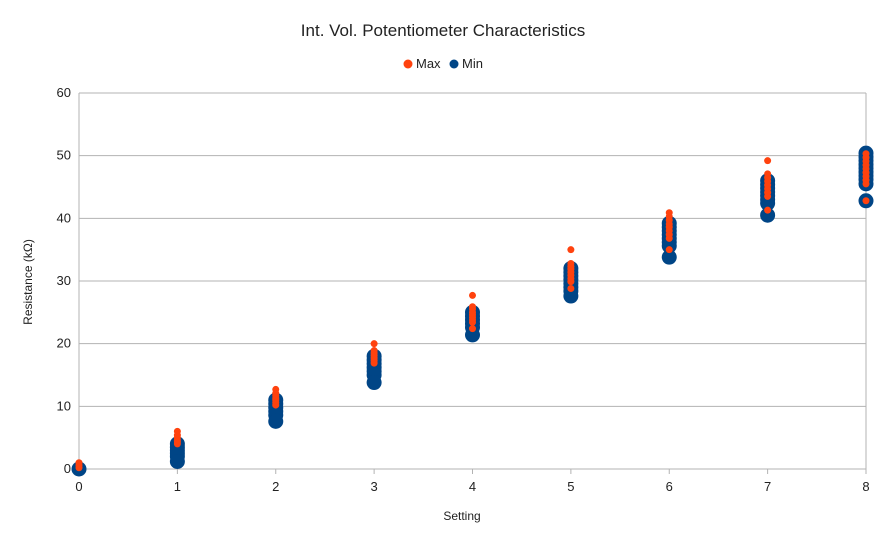 The height and width of the screenshot is (542, 887). What do you see at coordinates (67, 468) in the screenshot?
I see `y-tick-label: 0` at bounding box center [67, 468].